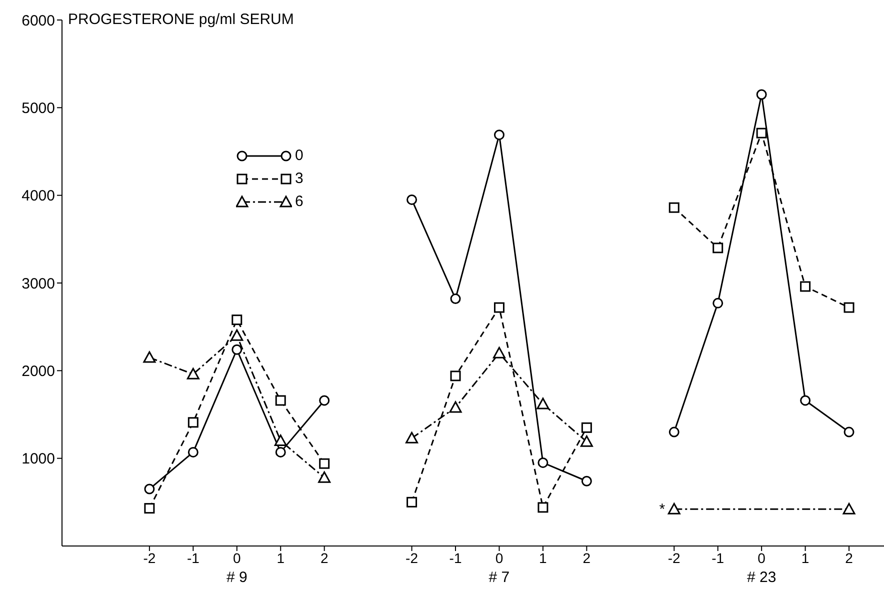  Describe the element at coordinates (38, 283) in the screenshot. I see `y-tick-label: 3000` at that location.